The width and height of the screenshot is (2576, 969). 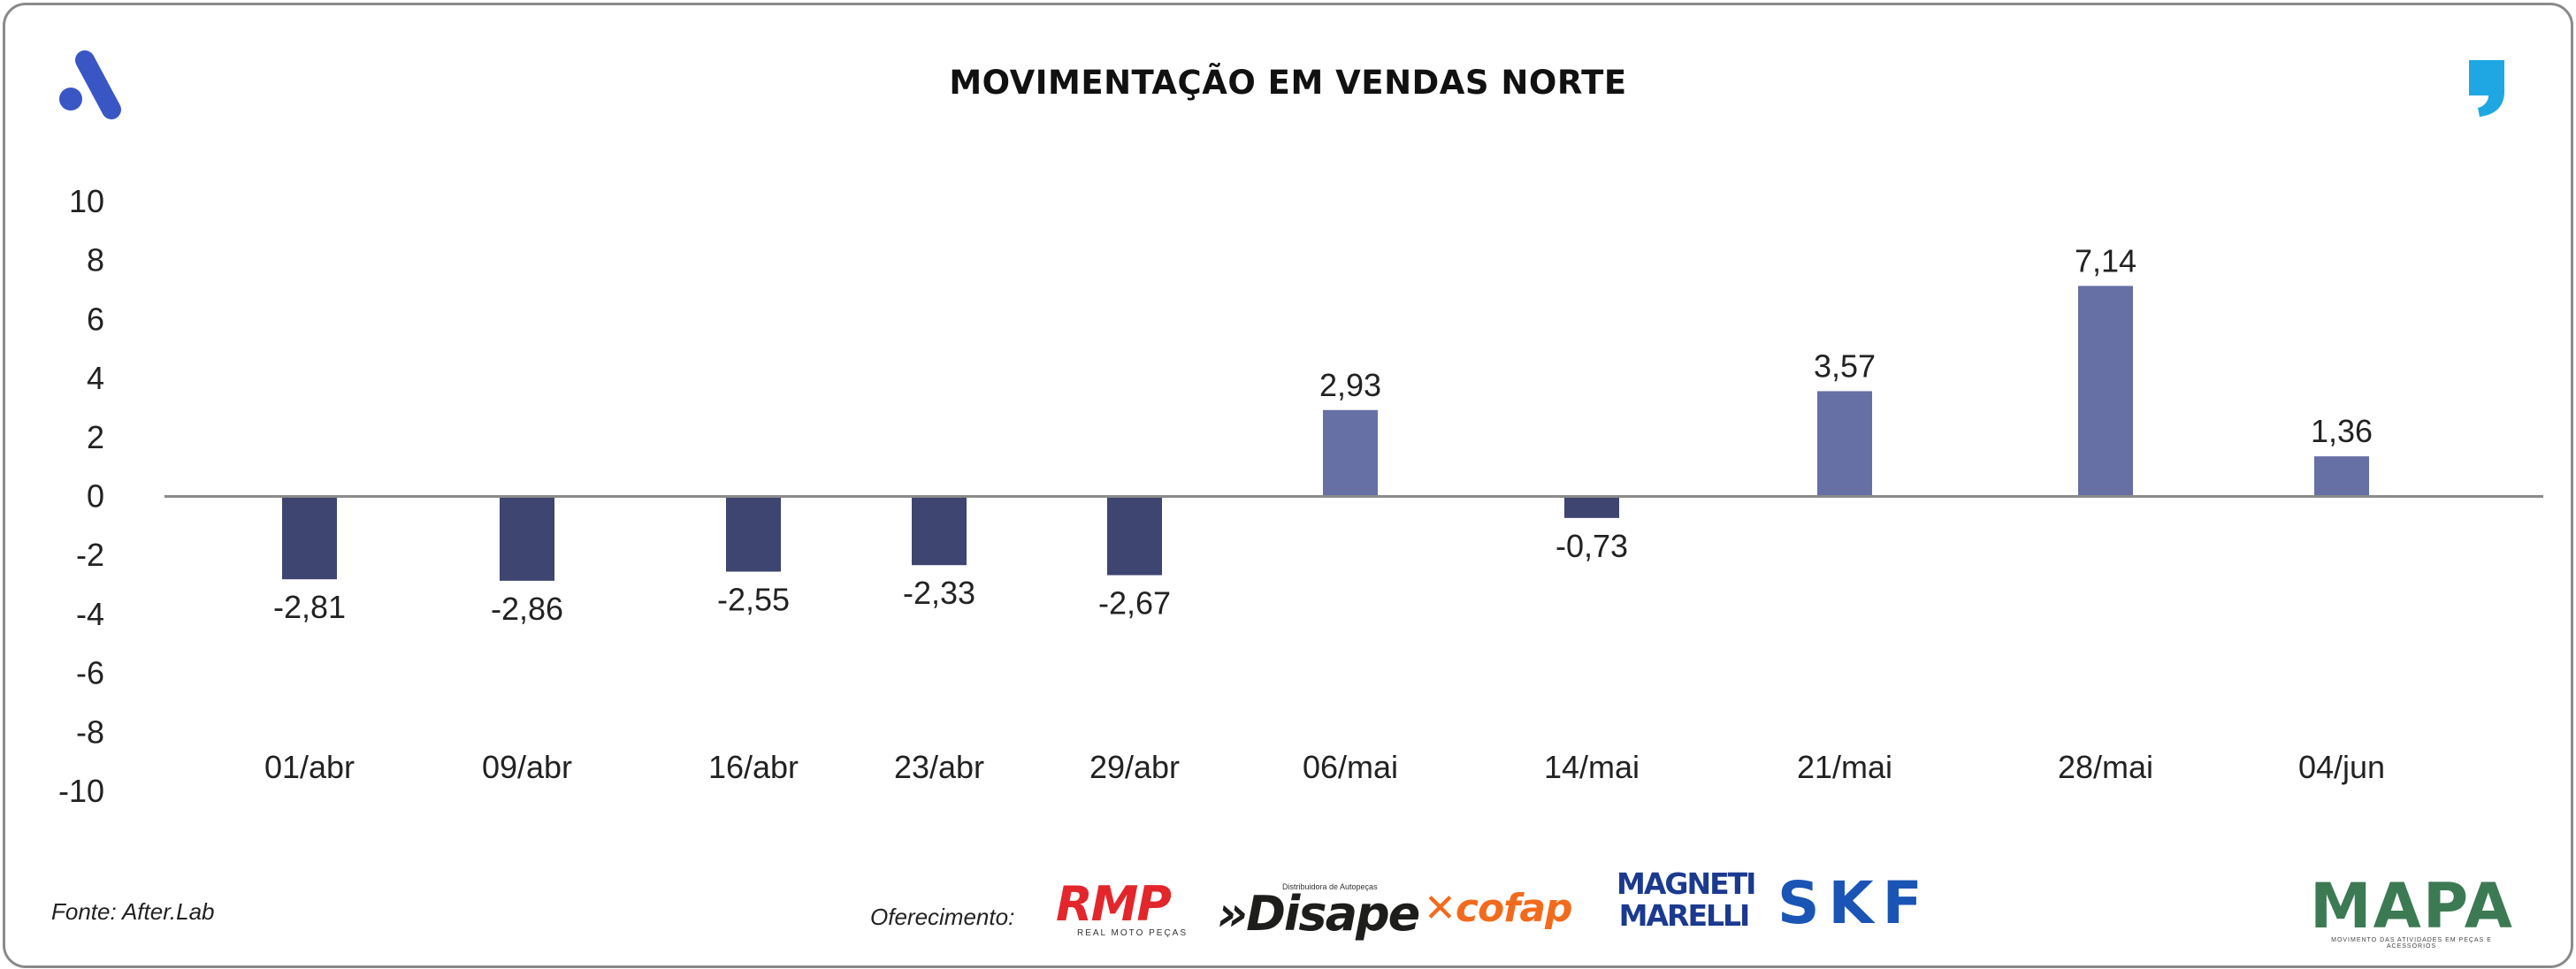 What do you see at coordinates (1133, 933) in the screenshot?
I see `rmp-subtitle: REAL MOTO PEÇAS` at bounding box center [1133, 933].